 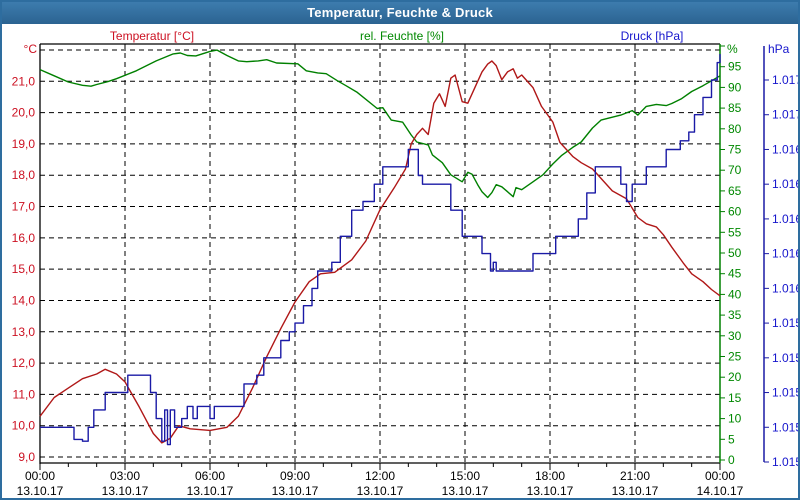 What do you see at coordinates (735, 150) in the screenshot?
I see `humidity-tick-label: 75` at bounding box center [735, 150].